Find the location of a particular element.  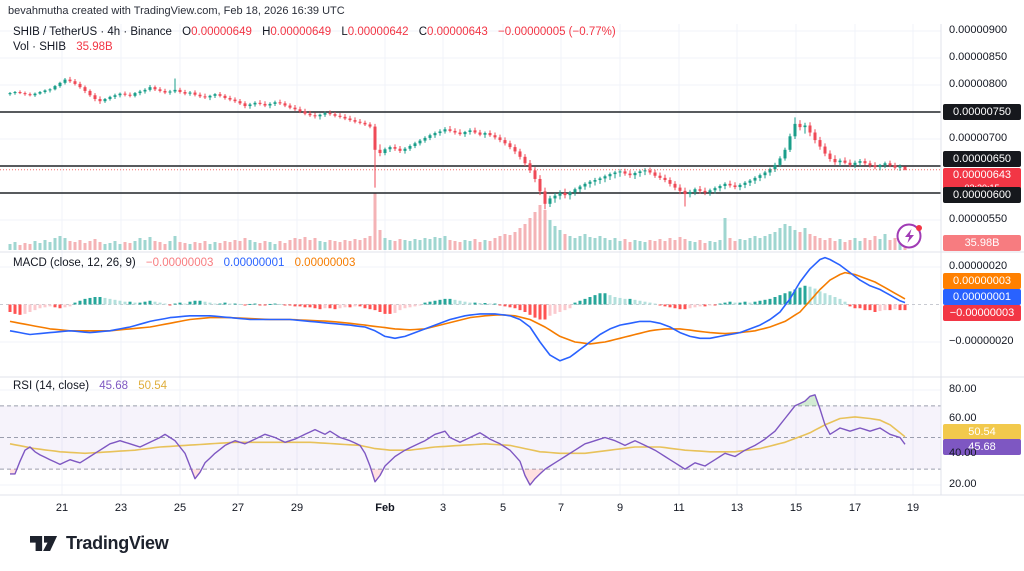

time-tick: 17 is located at coordinates (855, 508).